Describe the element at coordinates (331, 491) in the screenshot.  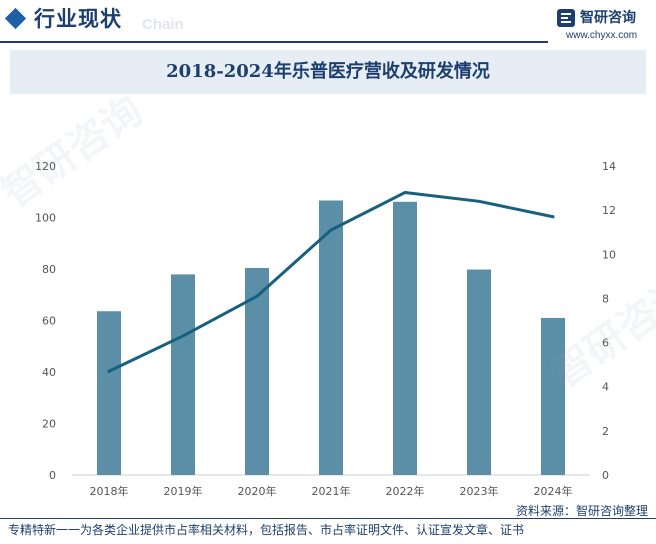
I see `x-tick-label: 2021年` at that location.